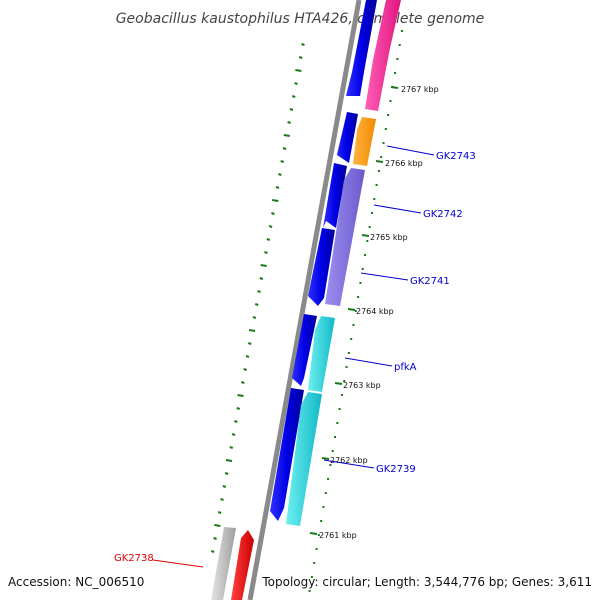  I want to click on gc-content-track, so click(257, 298).